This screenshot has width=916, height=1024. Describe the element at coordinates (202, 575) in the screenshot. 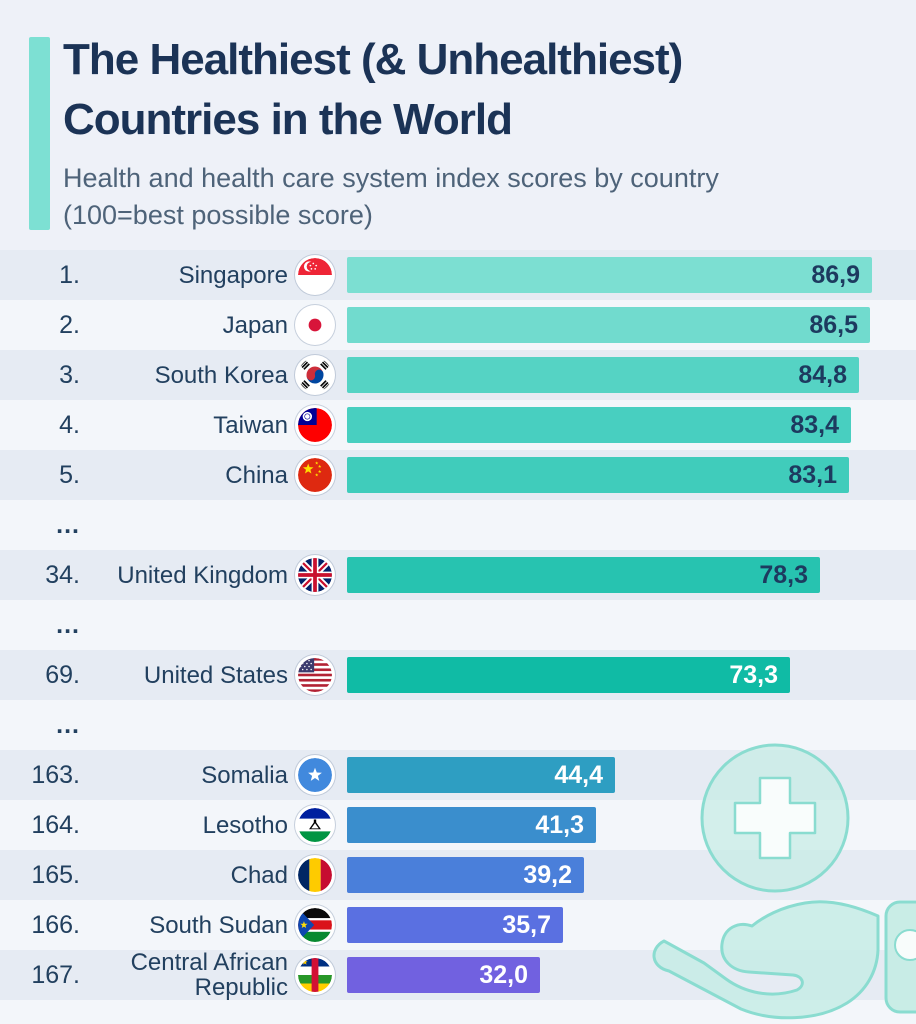

I see `country-label: United Kingdom` at that location.